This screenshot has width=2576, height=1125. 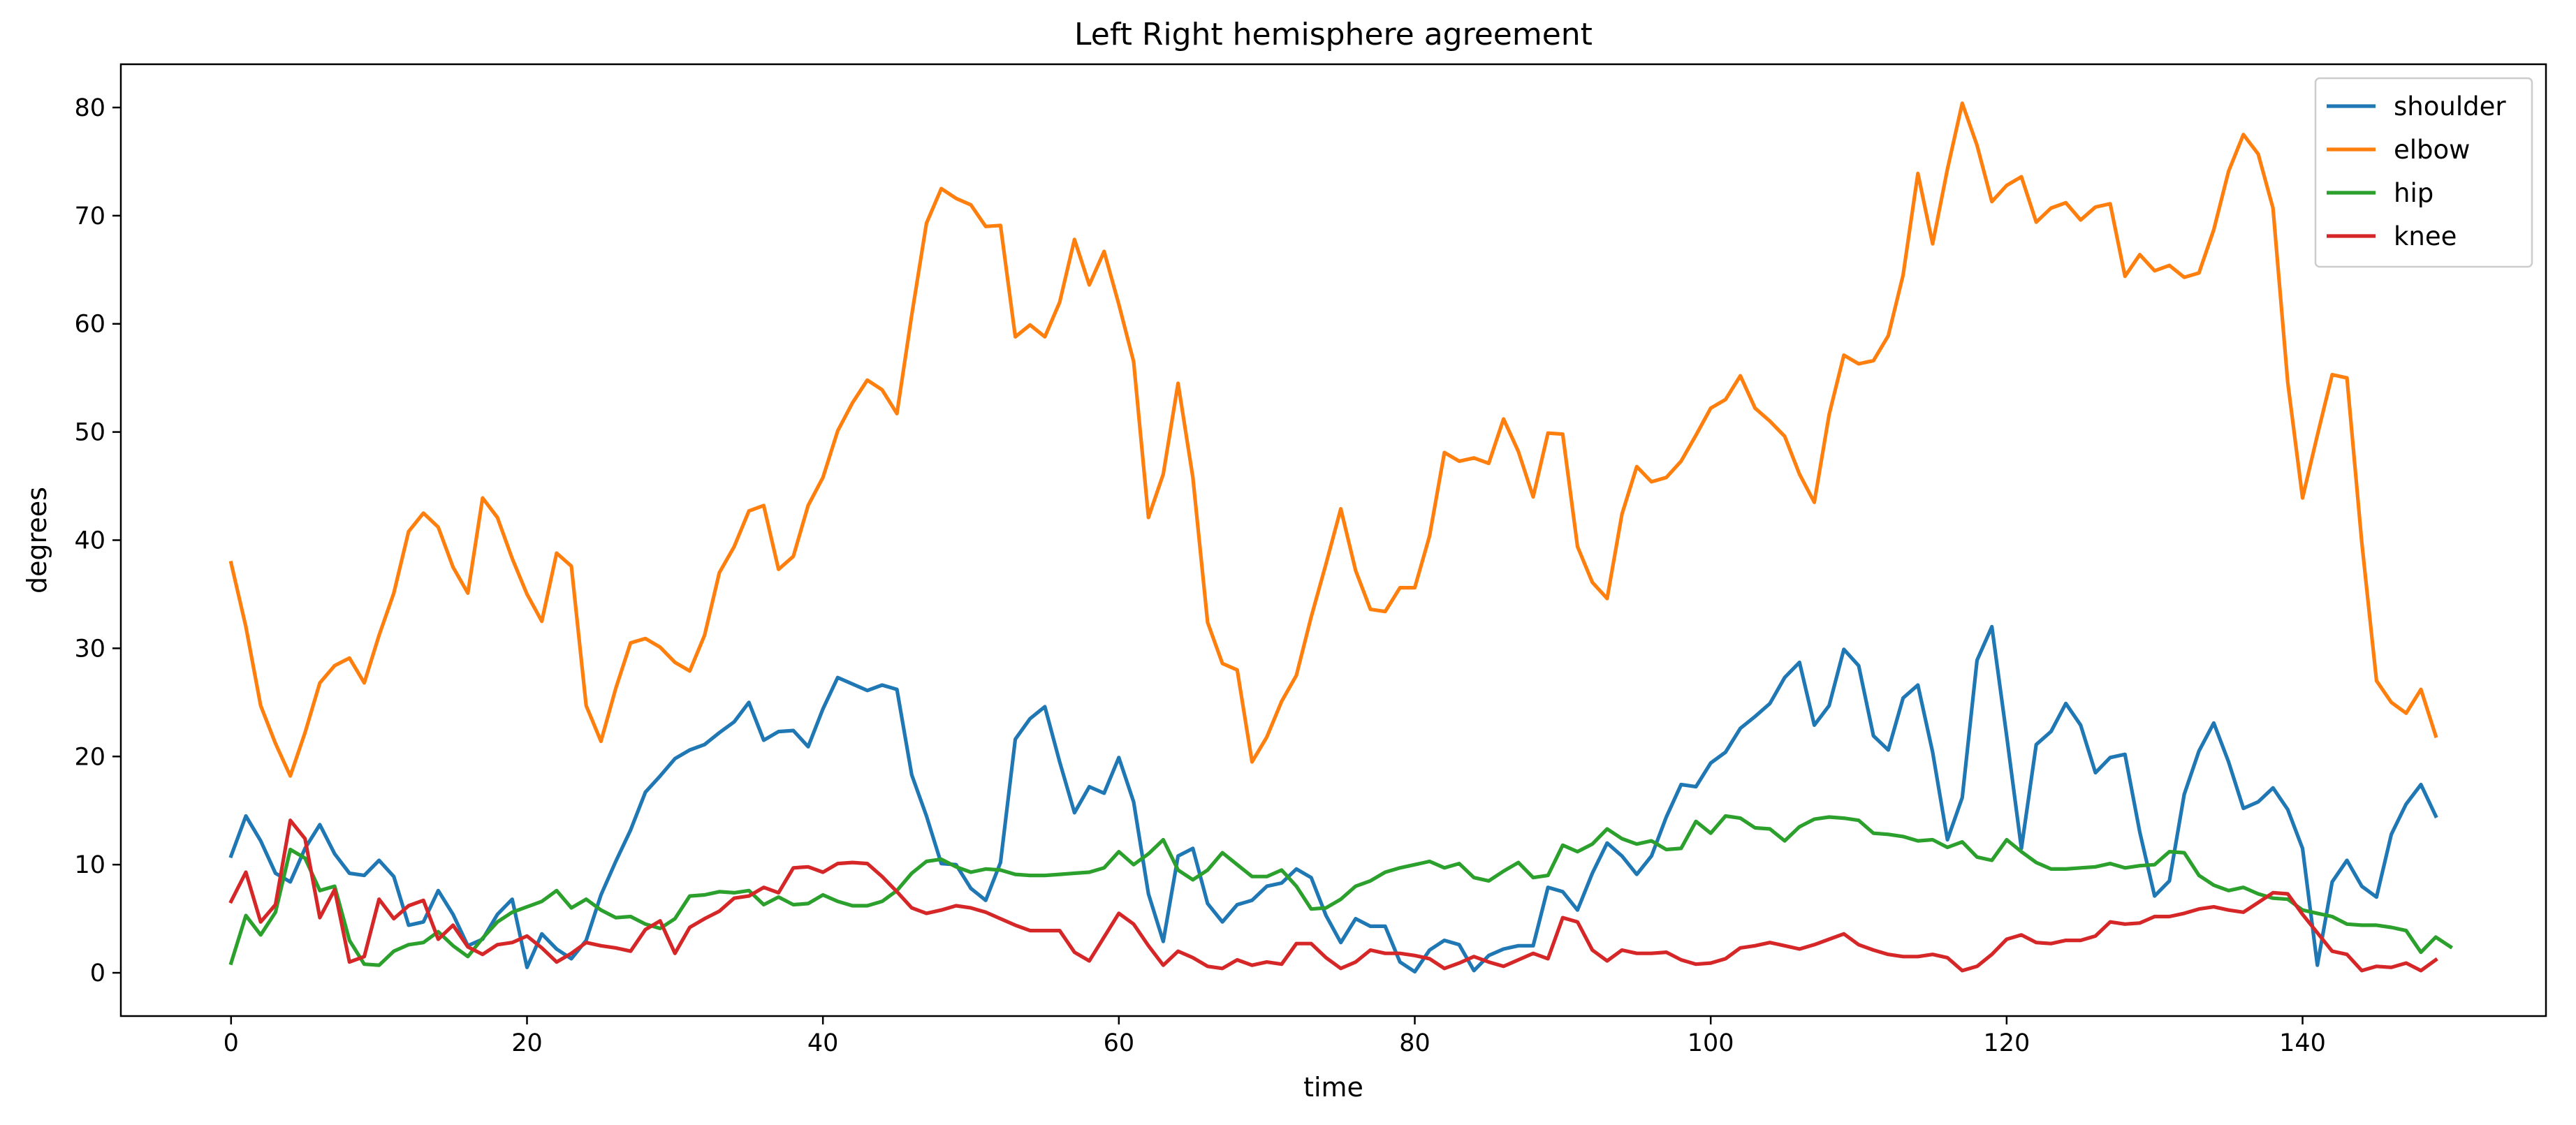 What do you see at coordinates (2450, 106) in the screenshot?
I see `legend-label-shoulder: shoulder` at bounding box center [2450, 106].